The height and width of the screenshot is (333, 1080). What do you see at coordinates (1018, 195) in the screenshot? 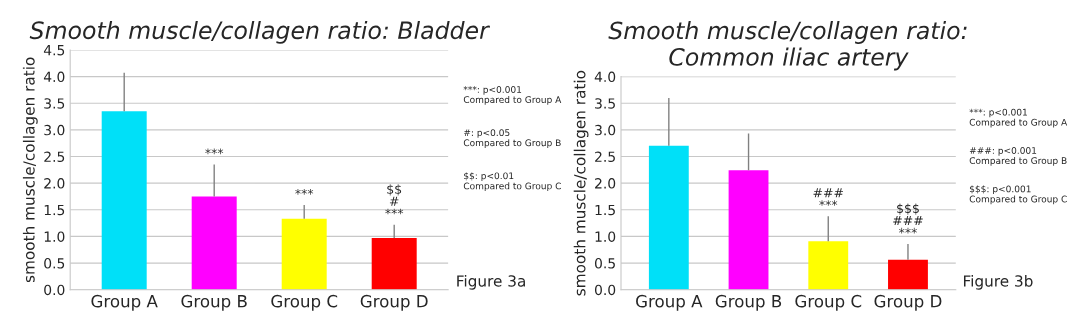
I see `text: $$$: p<0.001 Compared to Group C` at bounding box center [1018, 195].